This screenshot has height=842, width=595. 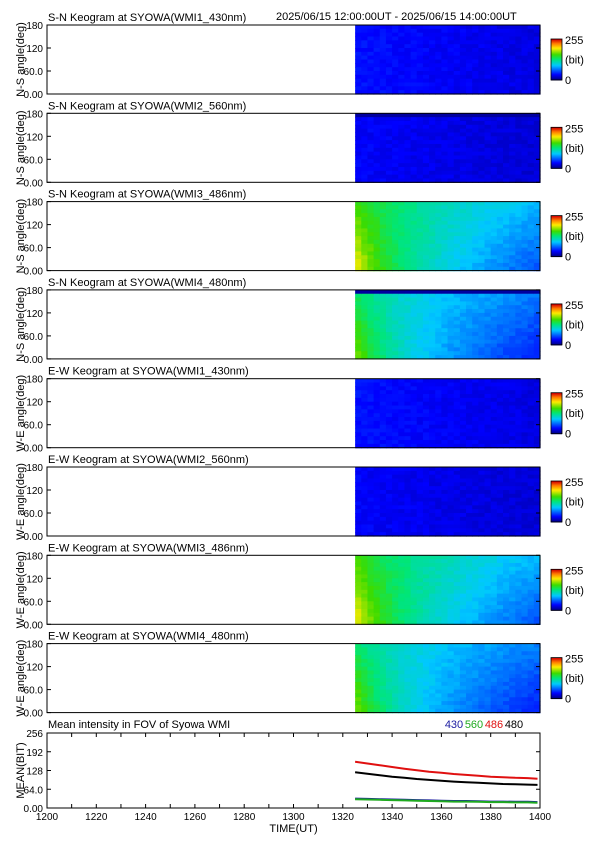 I want to click on x-tick-label: 1240, so click(x=145, y=817).